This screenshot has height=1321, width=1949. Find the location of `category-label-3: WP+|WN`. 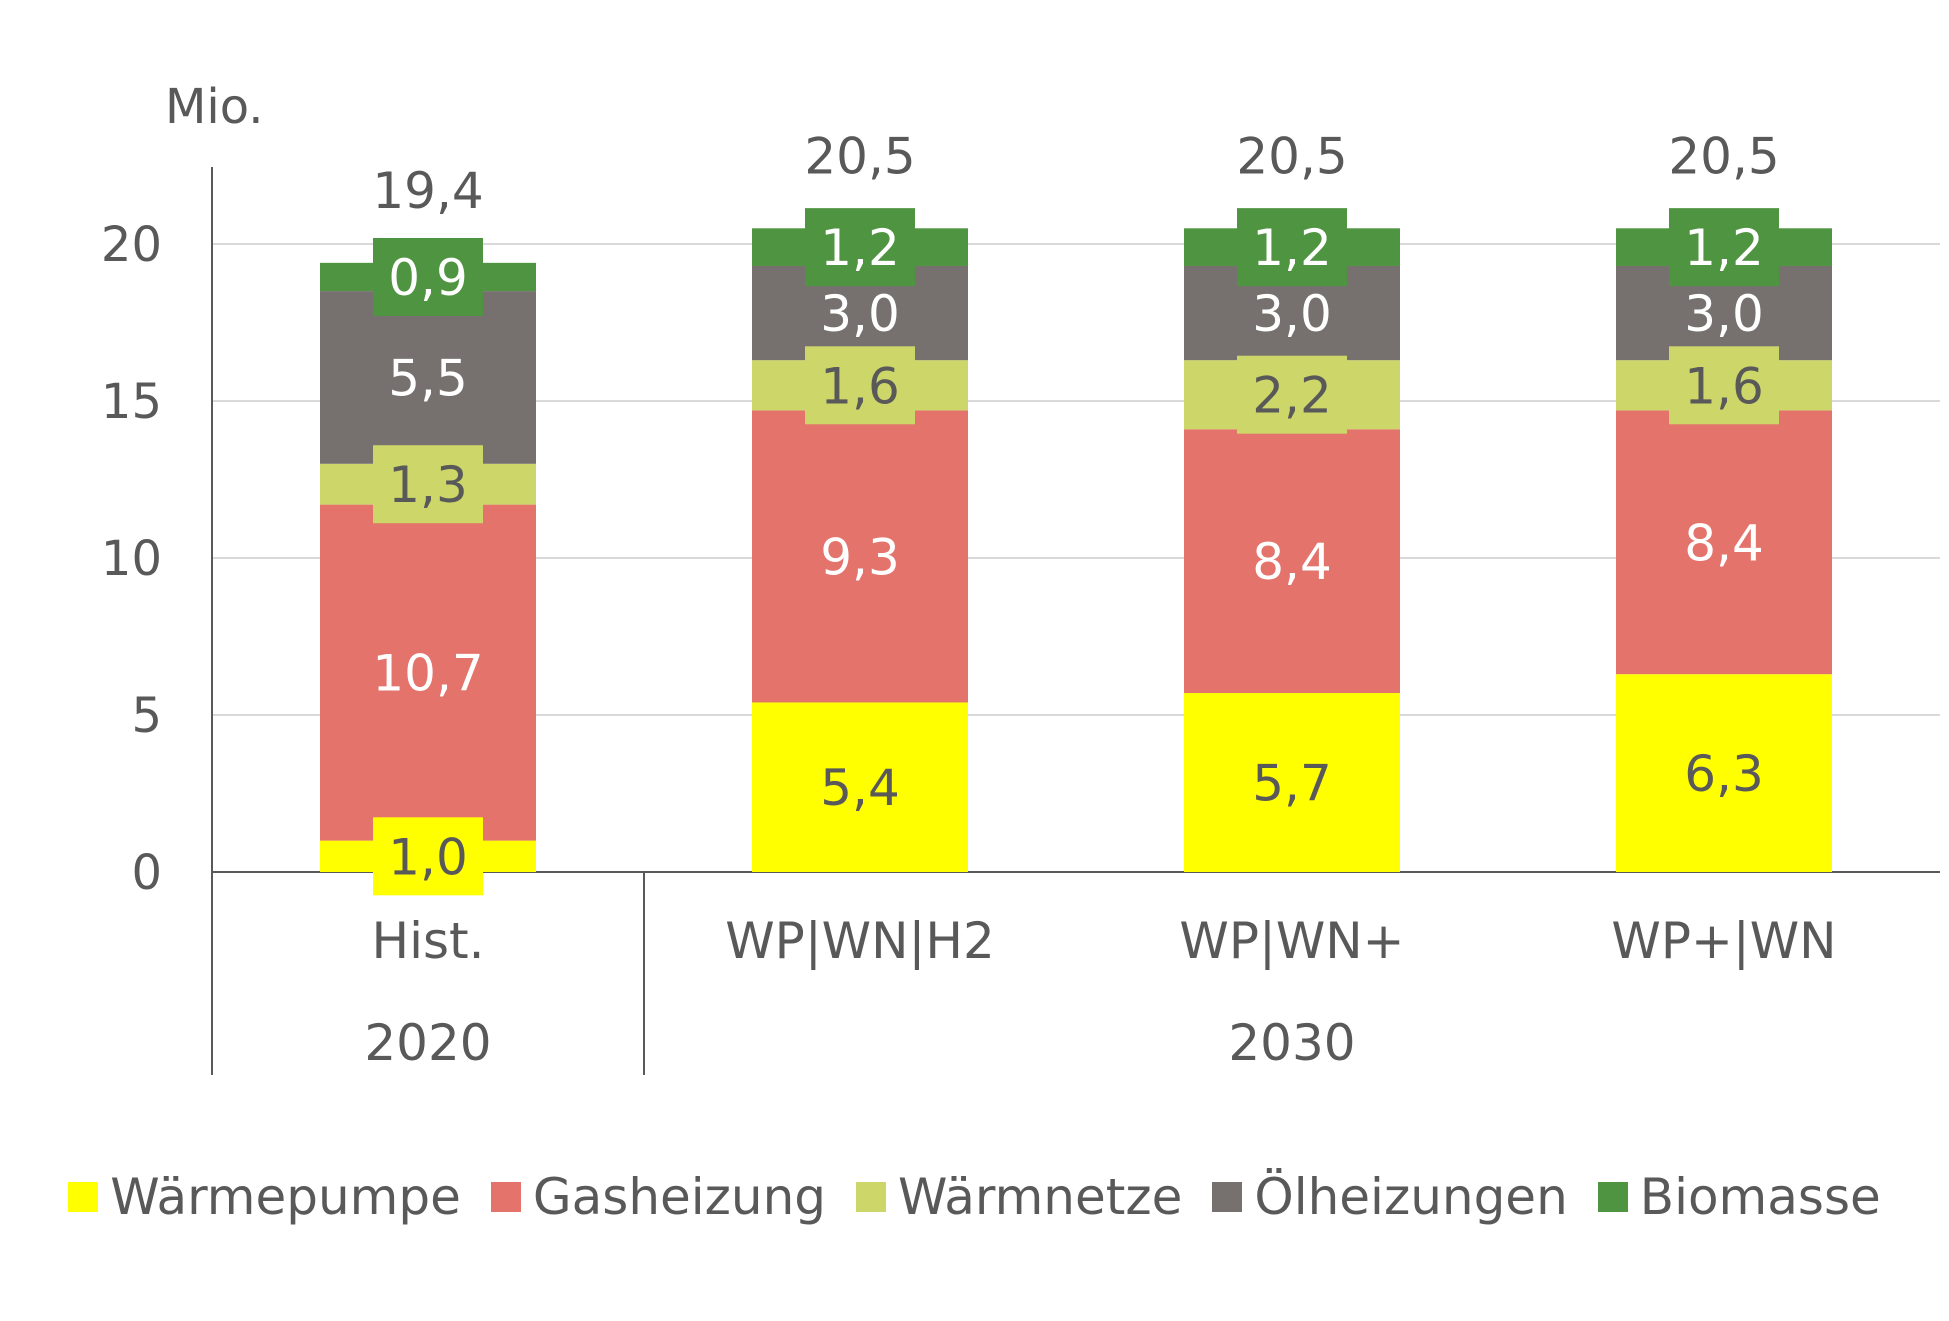

category-label-3: WP+|WN is located at coordinates (1723, 941).